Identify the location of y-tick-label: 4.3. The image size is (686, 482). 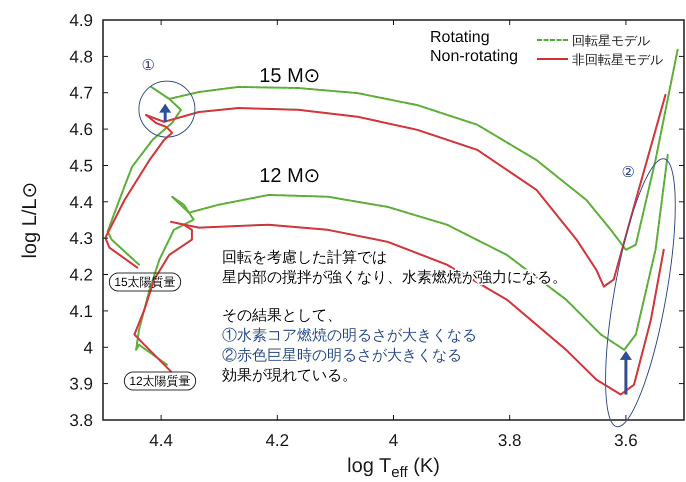
(81, 238).